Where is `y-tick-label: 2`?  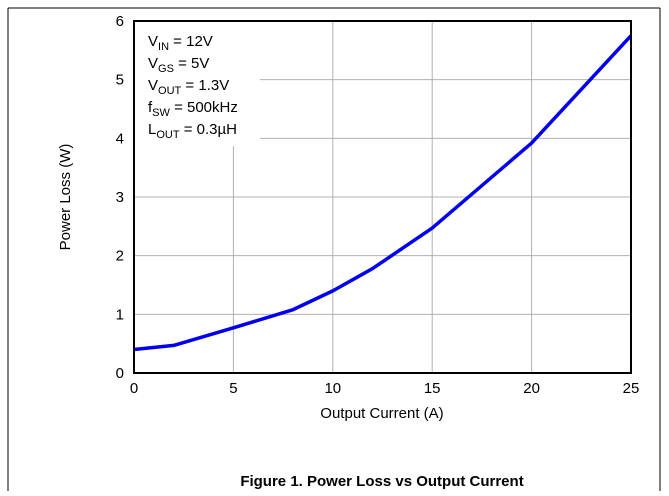
y-tick-label: 2 is located at coordinates (120, 256).